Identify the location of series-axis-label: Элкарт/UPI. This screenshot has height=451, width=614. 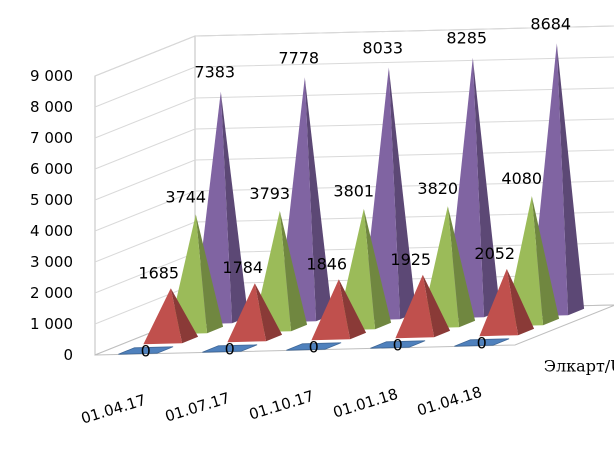
(579, 366).